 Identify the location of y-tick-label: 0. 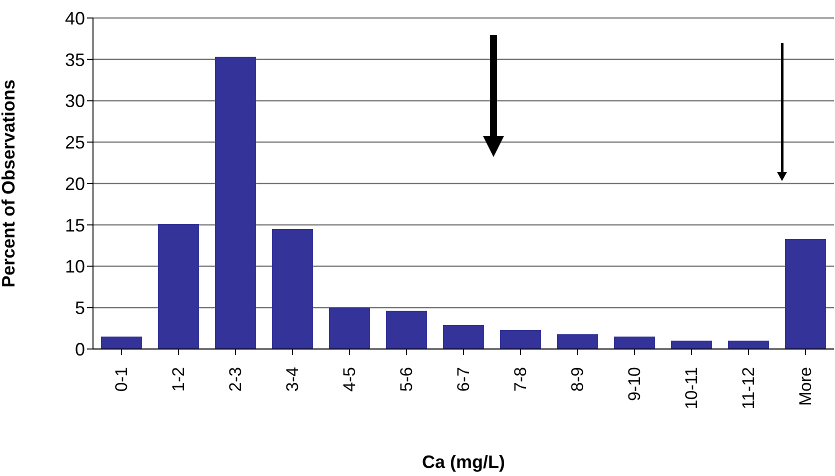
(79, 349).